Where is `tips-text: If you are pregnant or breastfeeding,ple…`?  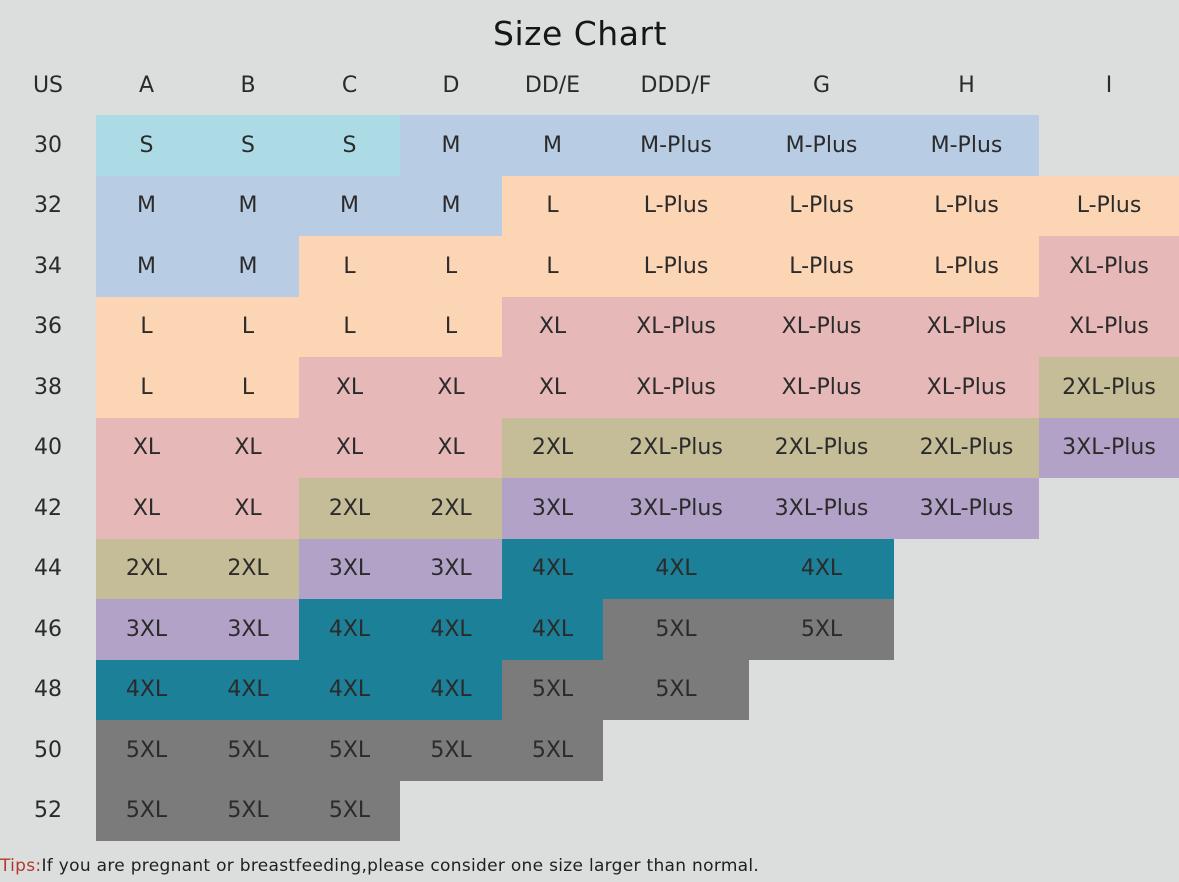 tips-text: If you are pregnant or breastfeeding,ple… is located at coordinates (400, 866).